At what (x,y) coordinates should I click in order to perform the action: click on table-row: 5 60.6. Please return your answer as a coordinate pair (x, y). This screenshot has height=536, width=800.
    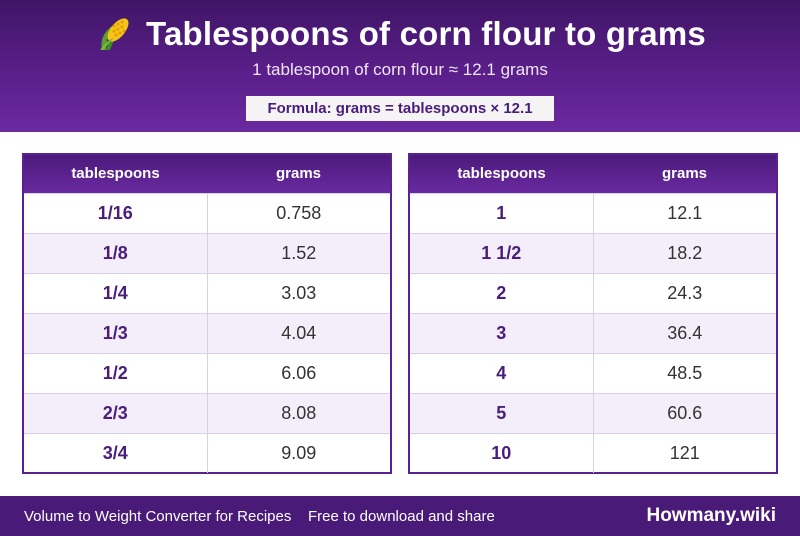
    Looking at the image, I should click on (593, 412).